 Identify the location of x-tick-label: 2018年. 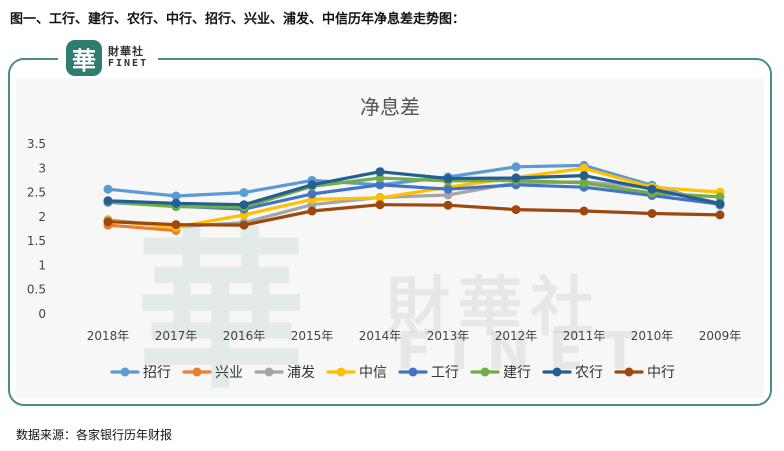
(108, 336).